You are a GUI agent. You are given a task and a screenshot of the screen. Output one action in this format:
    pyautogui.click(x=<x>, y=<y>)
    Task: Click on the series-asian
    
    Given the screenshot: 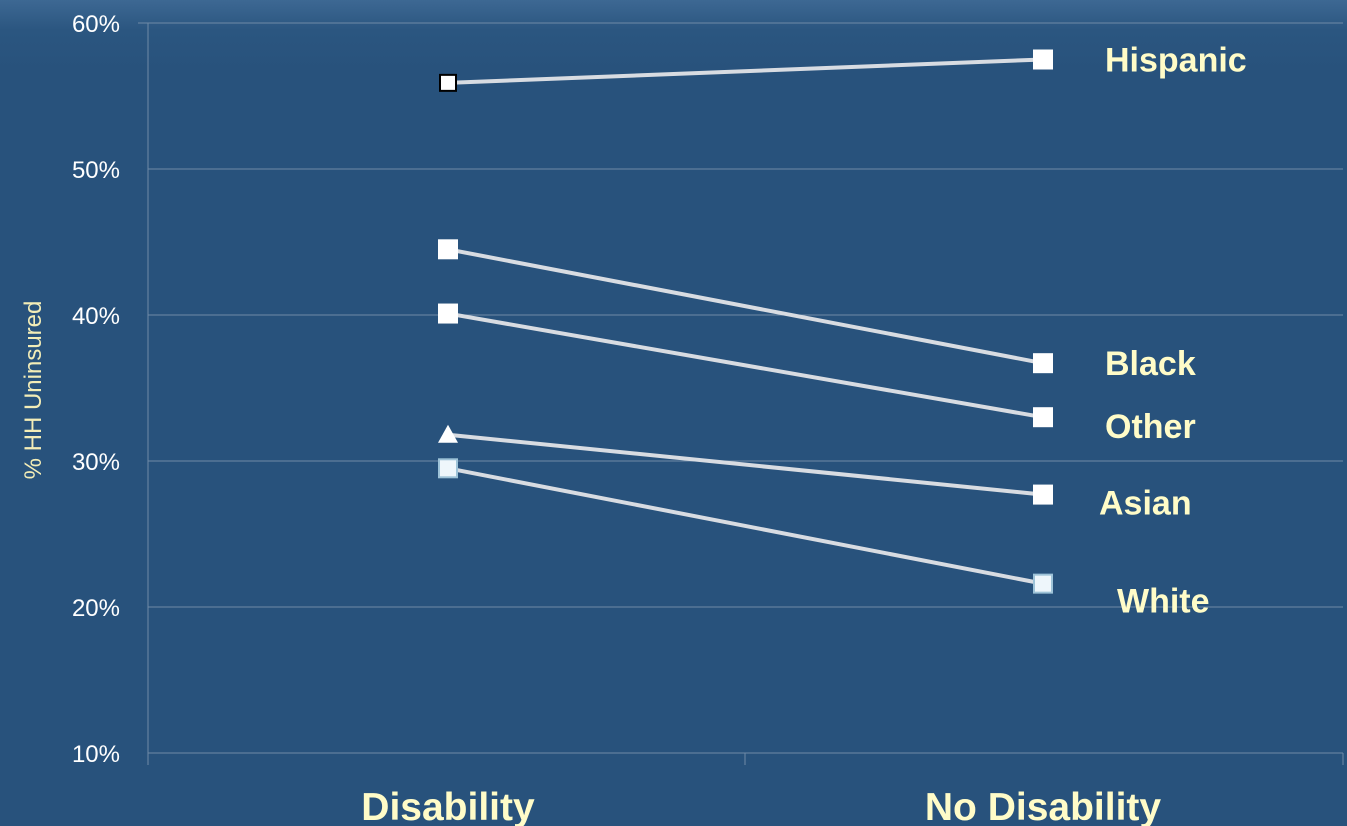 What is the action you would take?
    pyautogui.click(x=745, y=464)
    